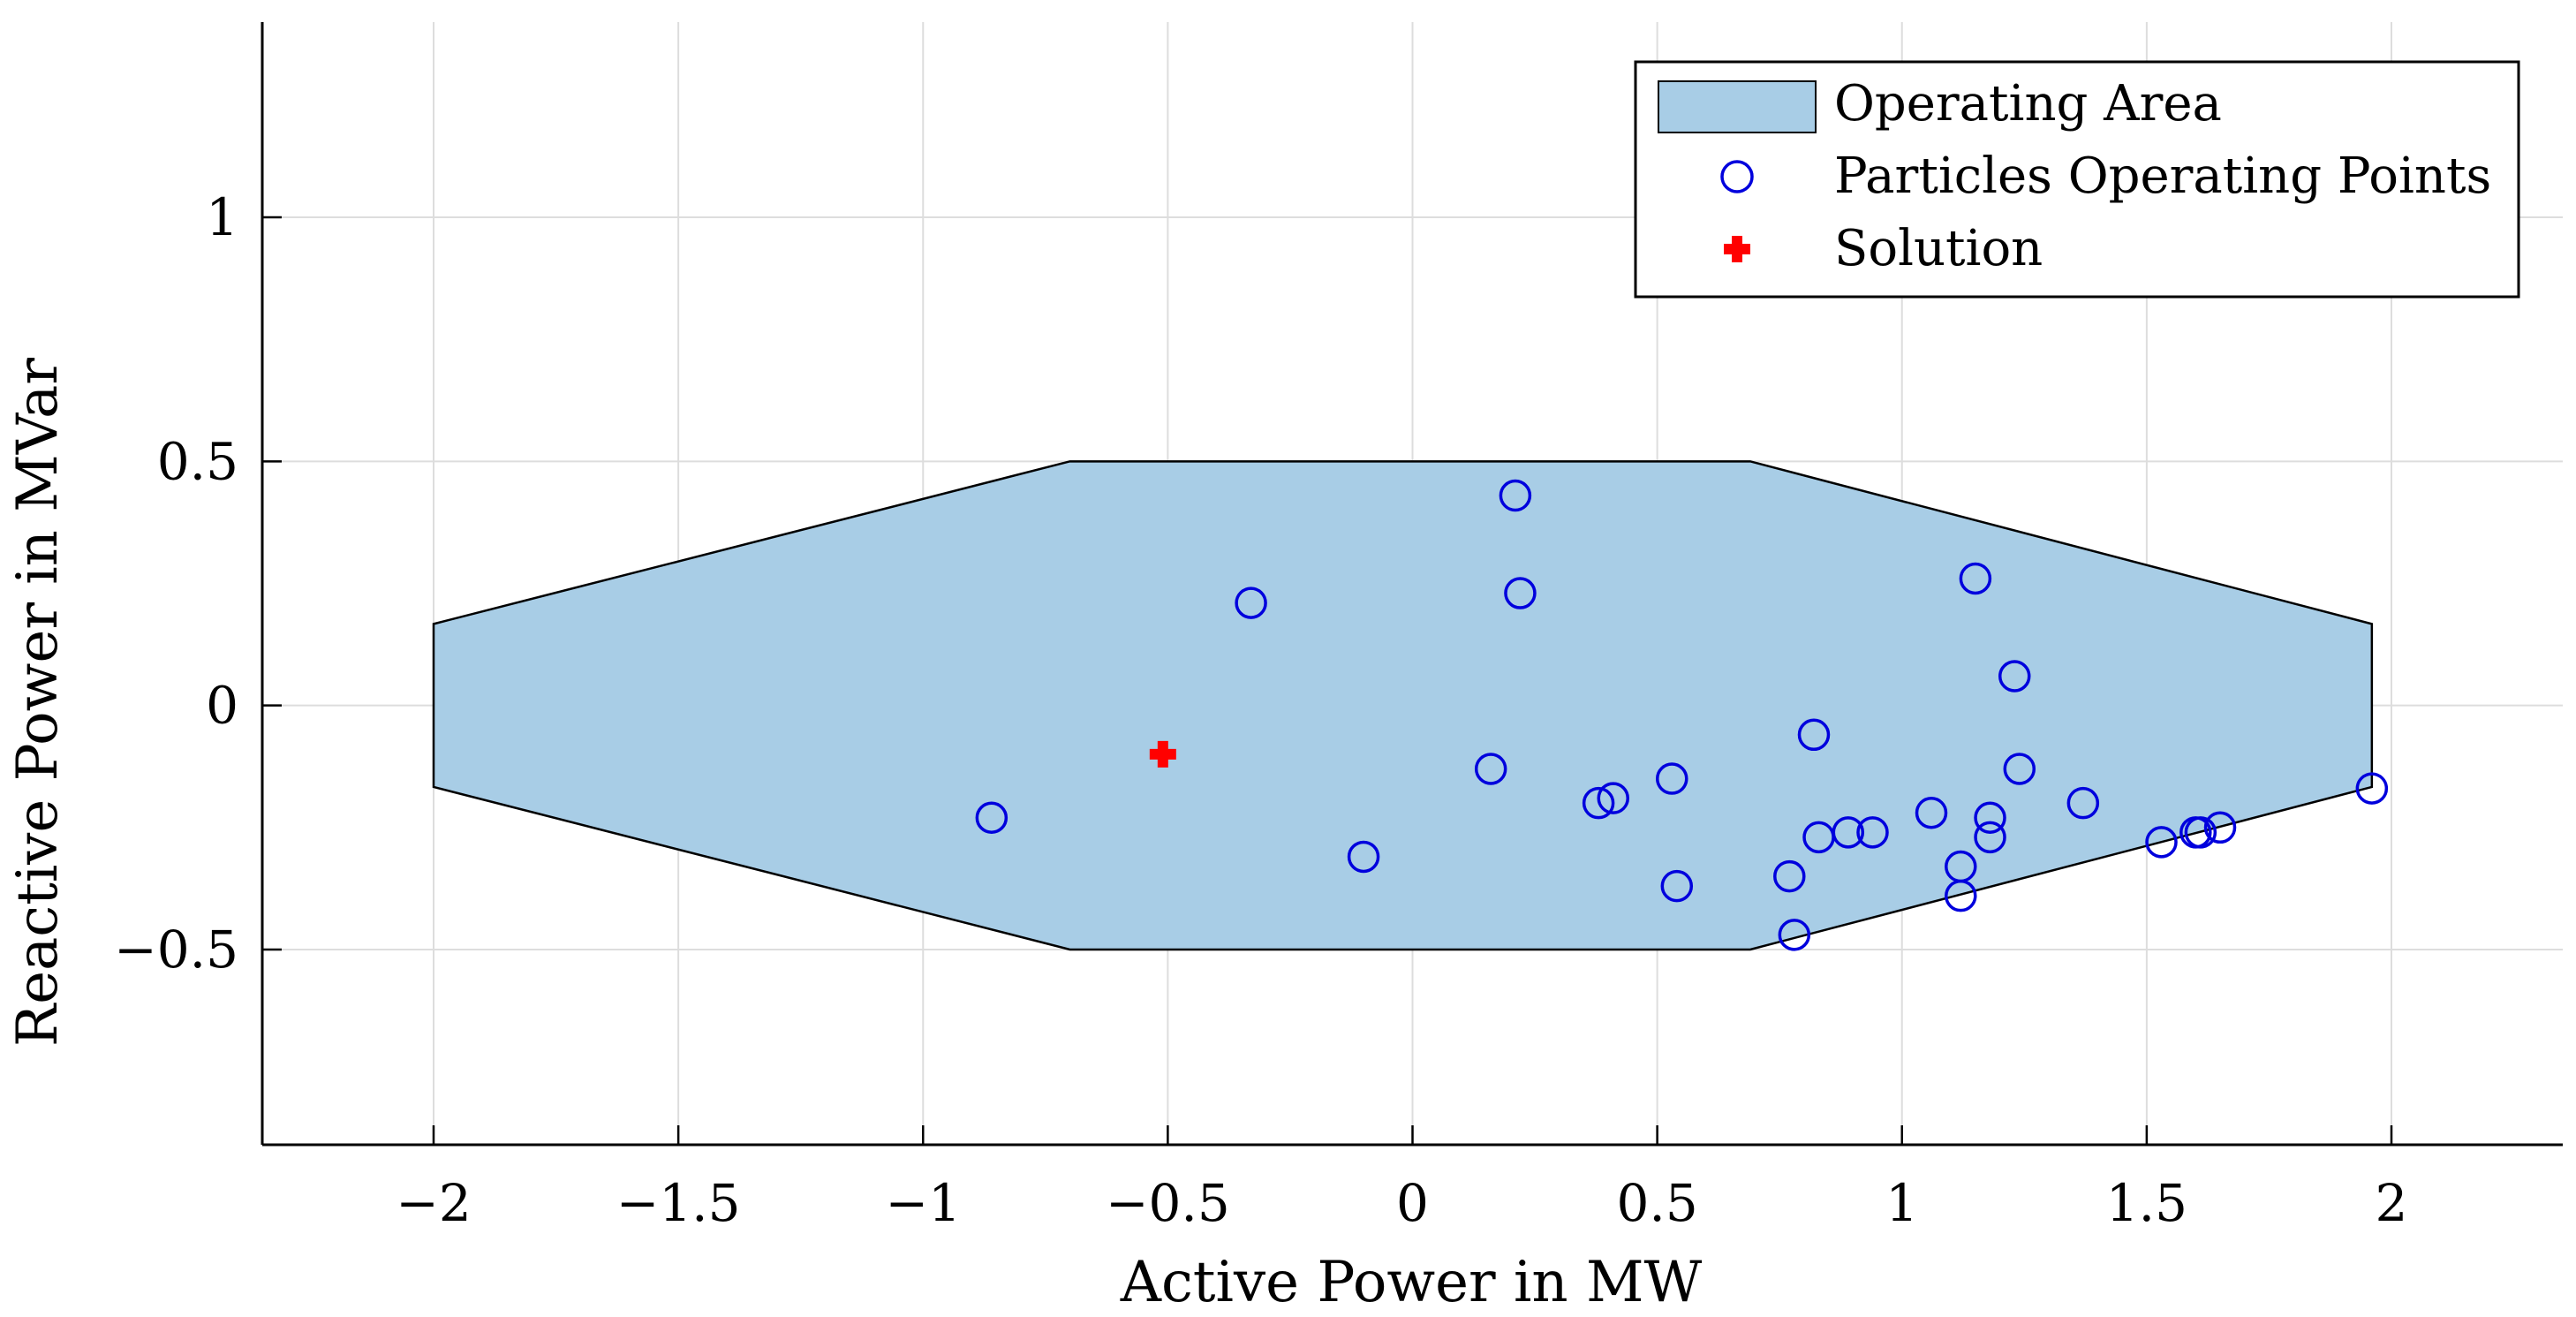  What do you see at coordinates (1411, 1283) in the screenshot?
I see `x-axis-title: Active Power in MW` at bounding box center [1411, 1283].